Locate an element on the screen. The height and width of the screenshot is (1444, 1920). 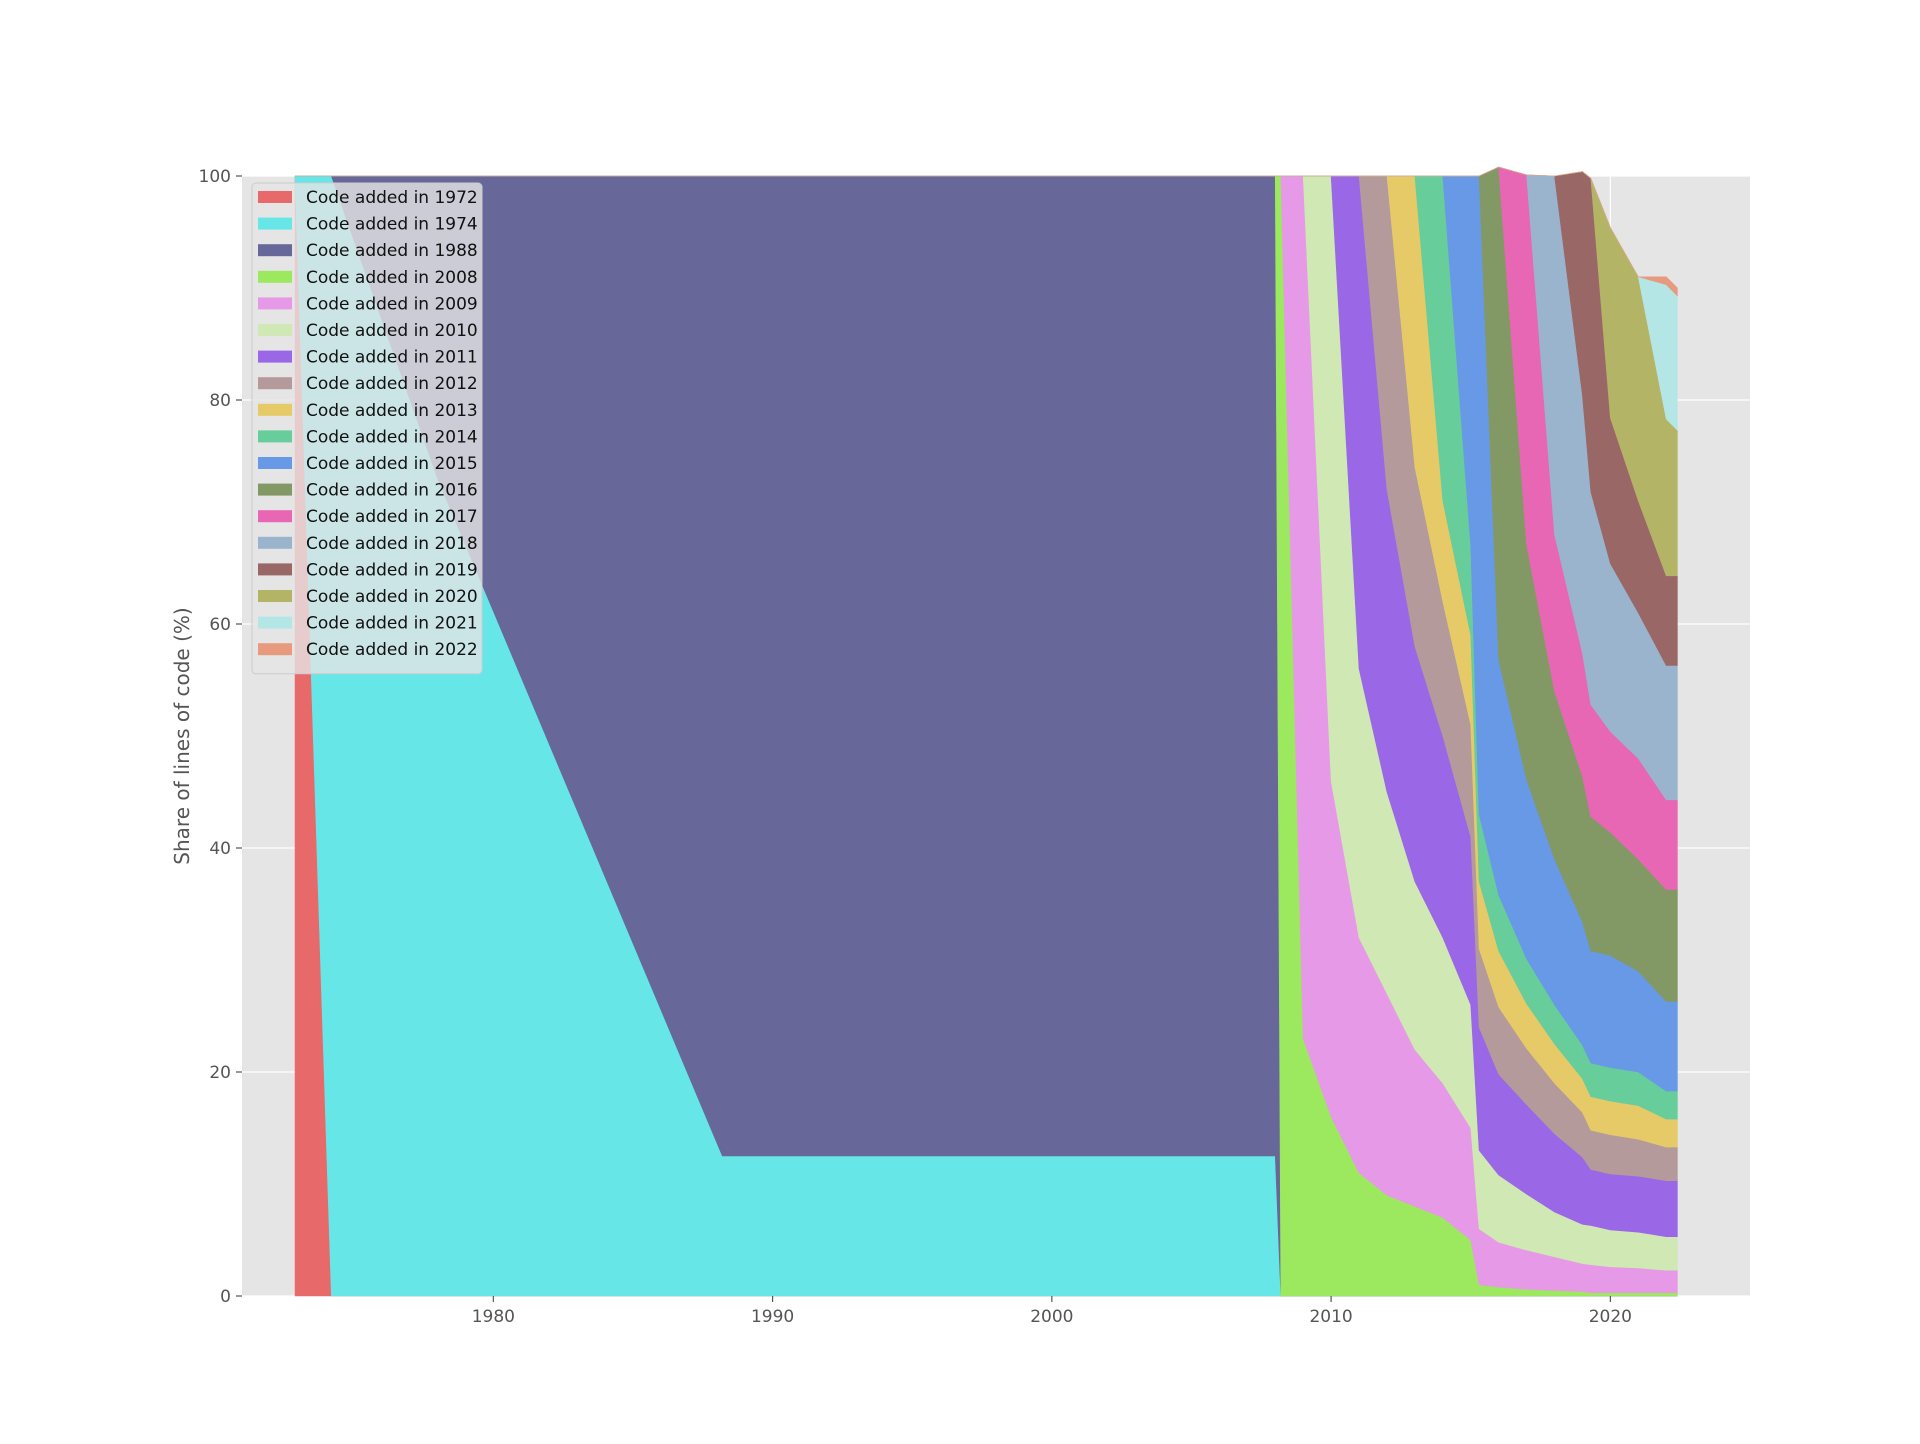
legend-label: Code added in 2016 is located at coordinates (392, 491).